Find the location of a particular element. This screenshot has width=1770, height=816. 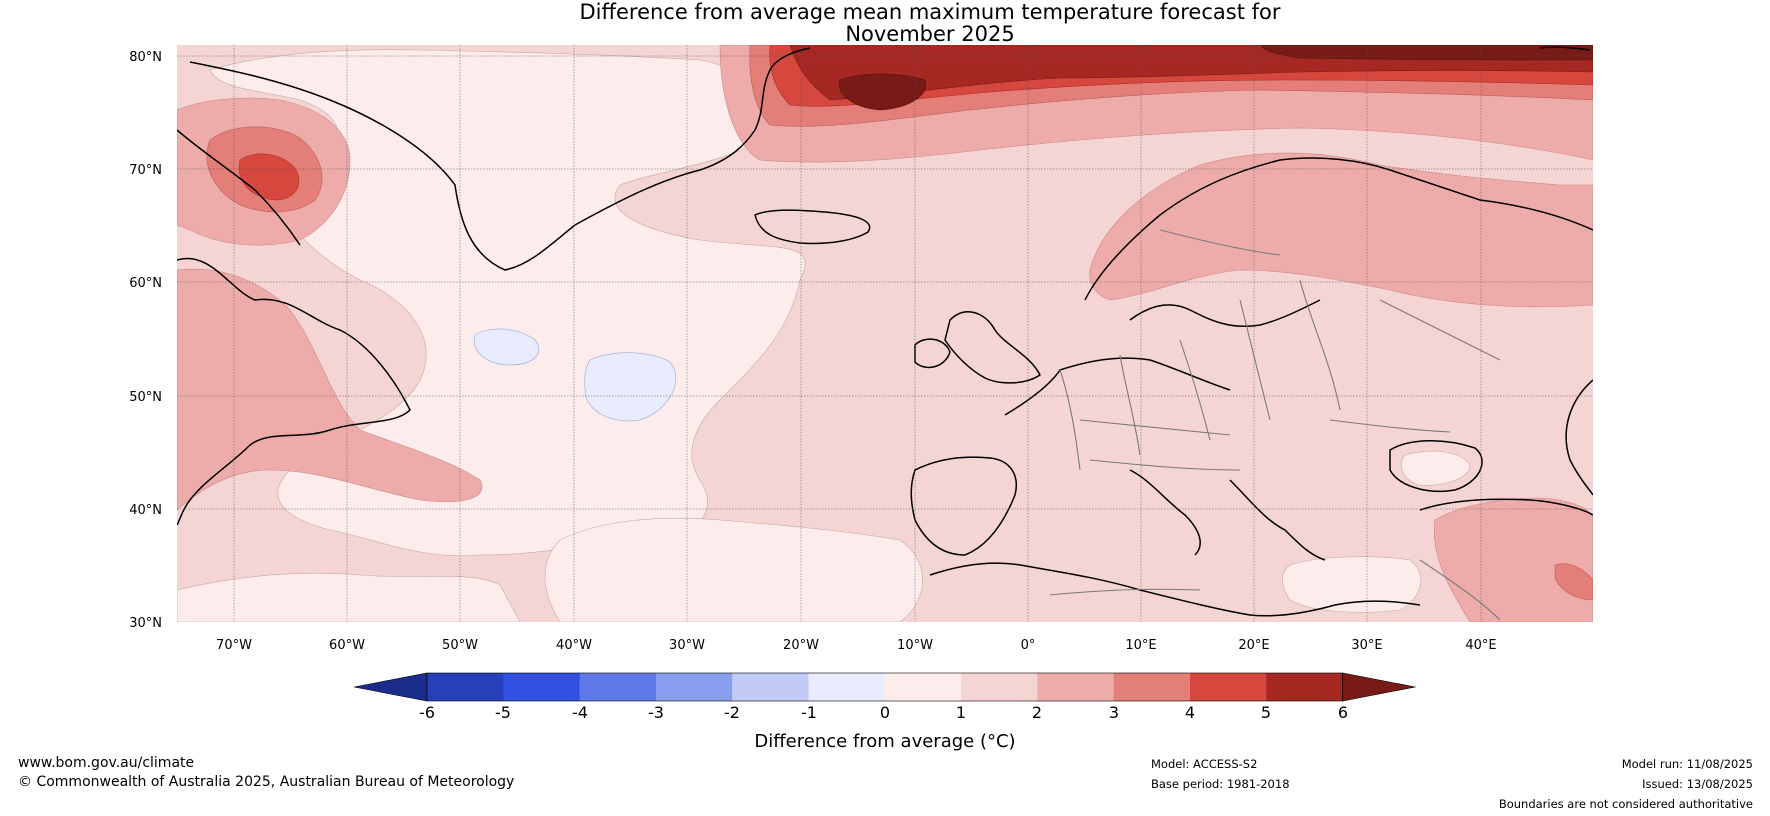

turkey-coast is located at coordinates (1506, 507).